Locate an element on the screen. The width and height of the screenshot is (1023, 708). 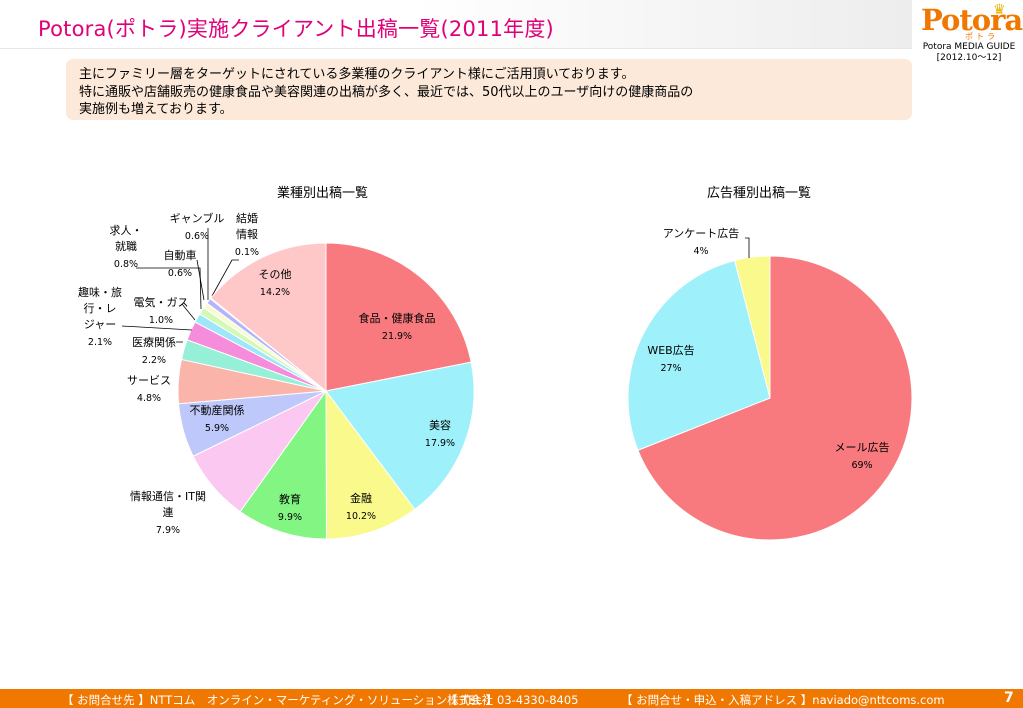
slice-value: 2.2% is located at coordinates (154, 360).